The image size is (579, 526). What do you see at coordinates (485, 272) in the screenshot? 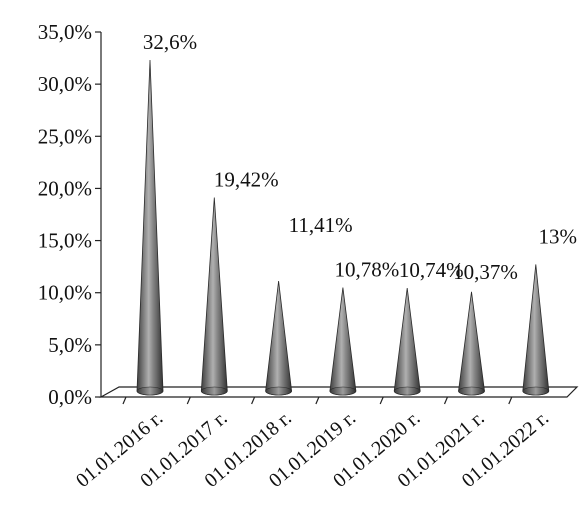
I see `data-label: 10,37%` at bounding box center [485, 272].